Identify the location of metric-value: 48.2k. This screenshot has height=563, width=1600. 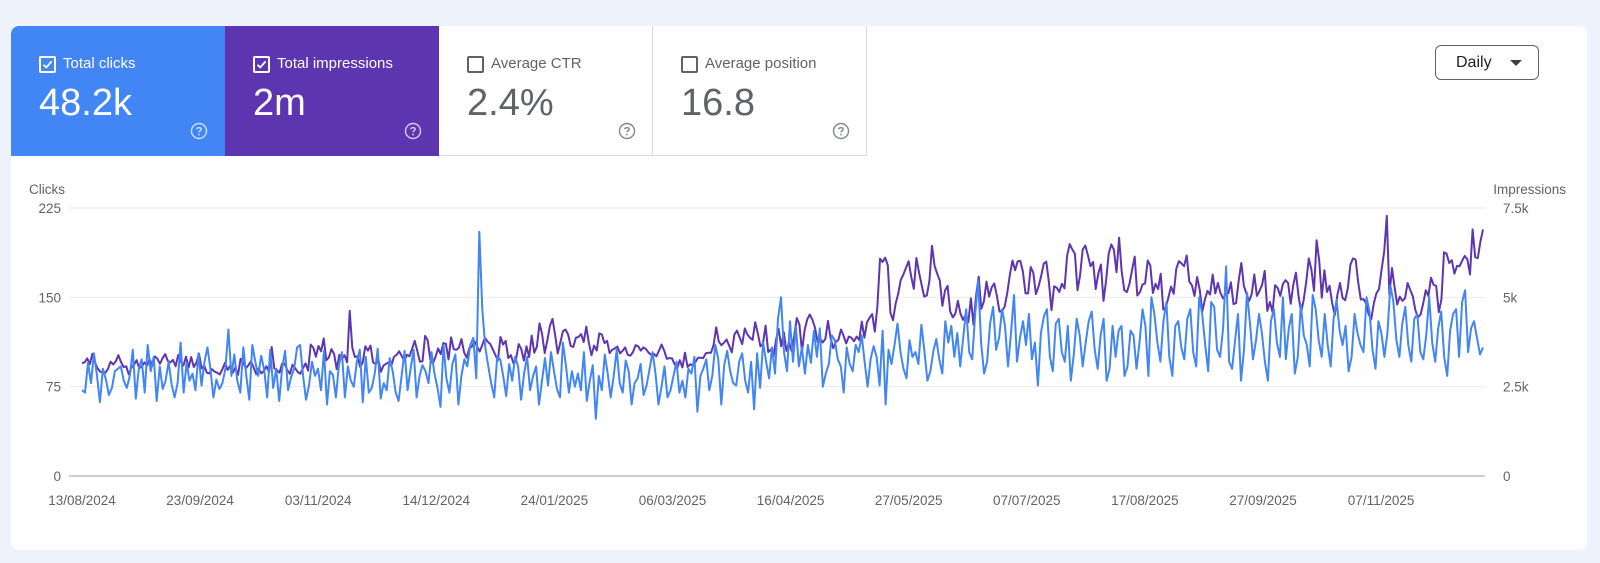
(85, 103).